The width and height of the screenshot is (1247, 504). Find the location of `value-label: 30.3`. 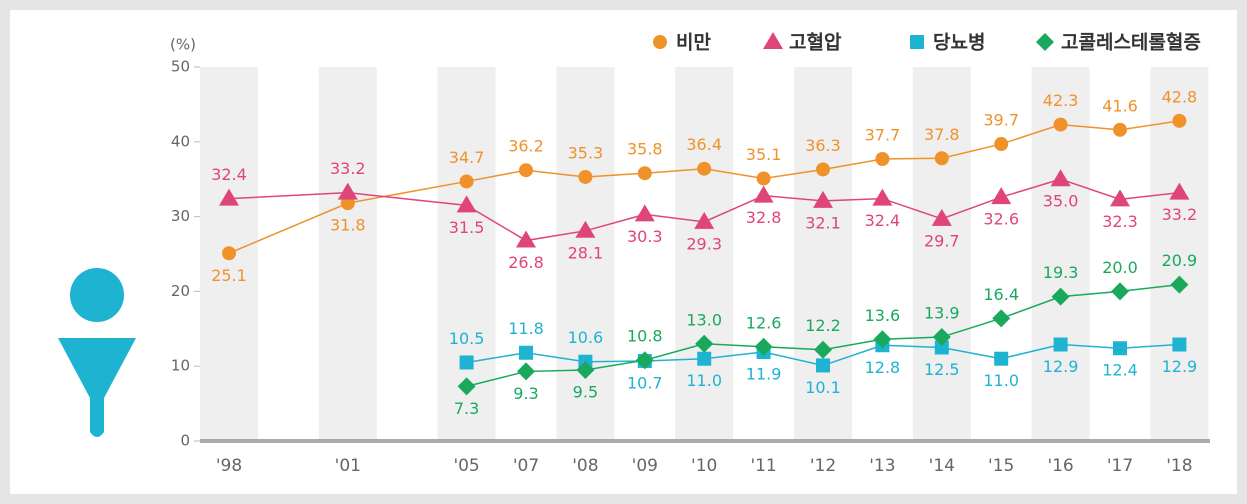

value-label: 30.3 is located at coordinates (645, 236).